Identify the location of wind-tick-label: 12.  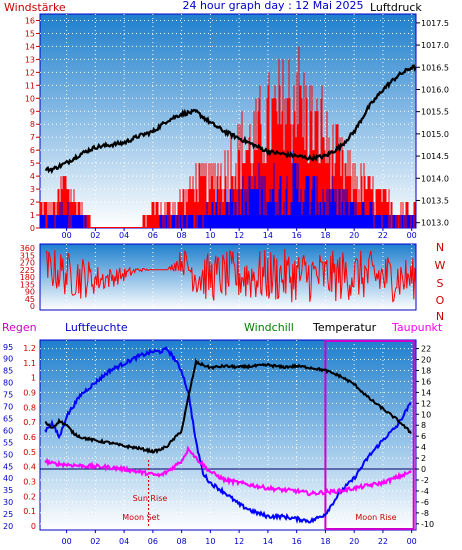
(30, 72).